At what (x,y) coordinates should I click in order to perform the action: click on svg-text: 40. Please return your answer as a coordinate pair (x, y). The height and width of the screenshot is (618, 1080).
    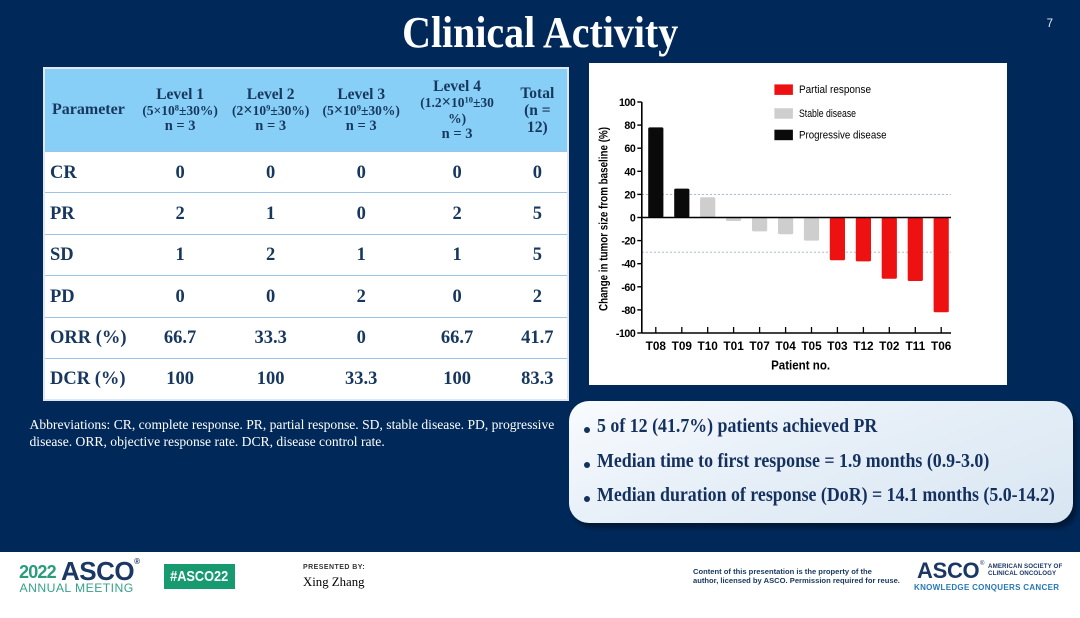
    Looking at the image, I should click on (629, 172).